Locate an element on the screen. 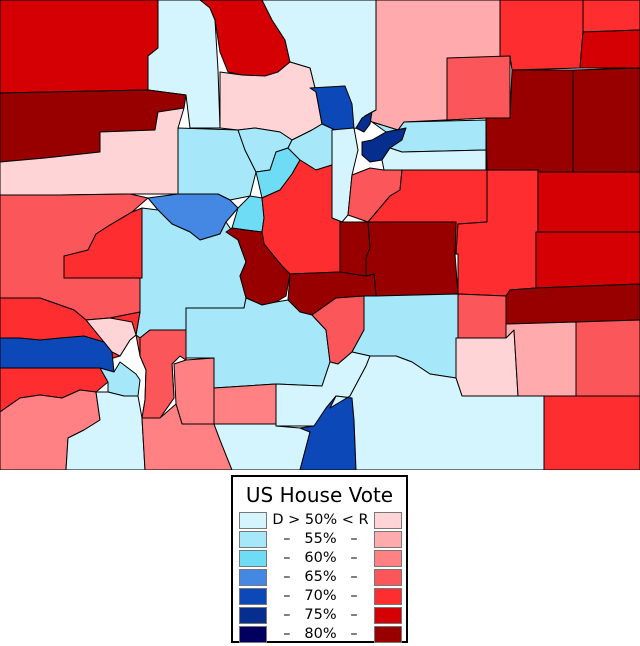 The image size is (640, 646). legend-label: – 80% – is located at coordinates (320, 634).